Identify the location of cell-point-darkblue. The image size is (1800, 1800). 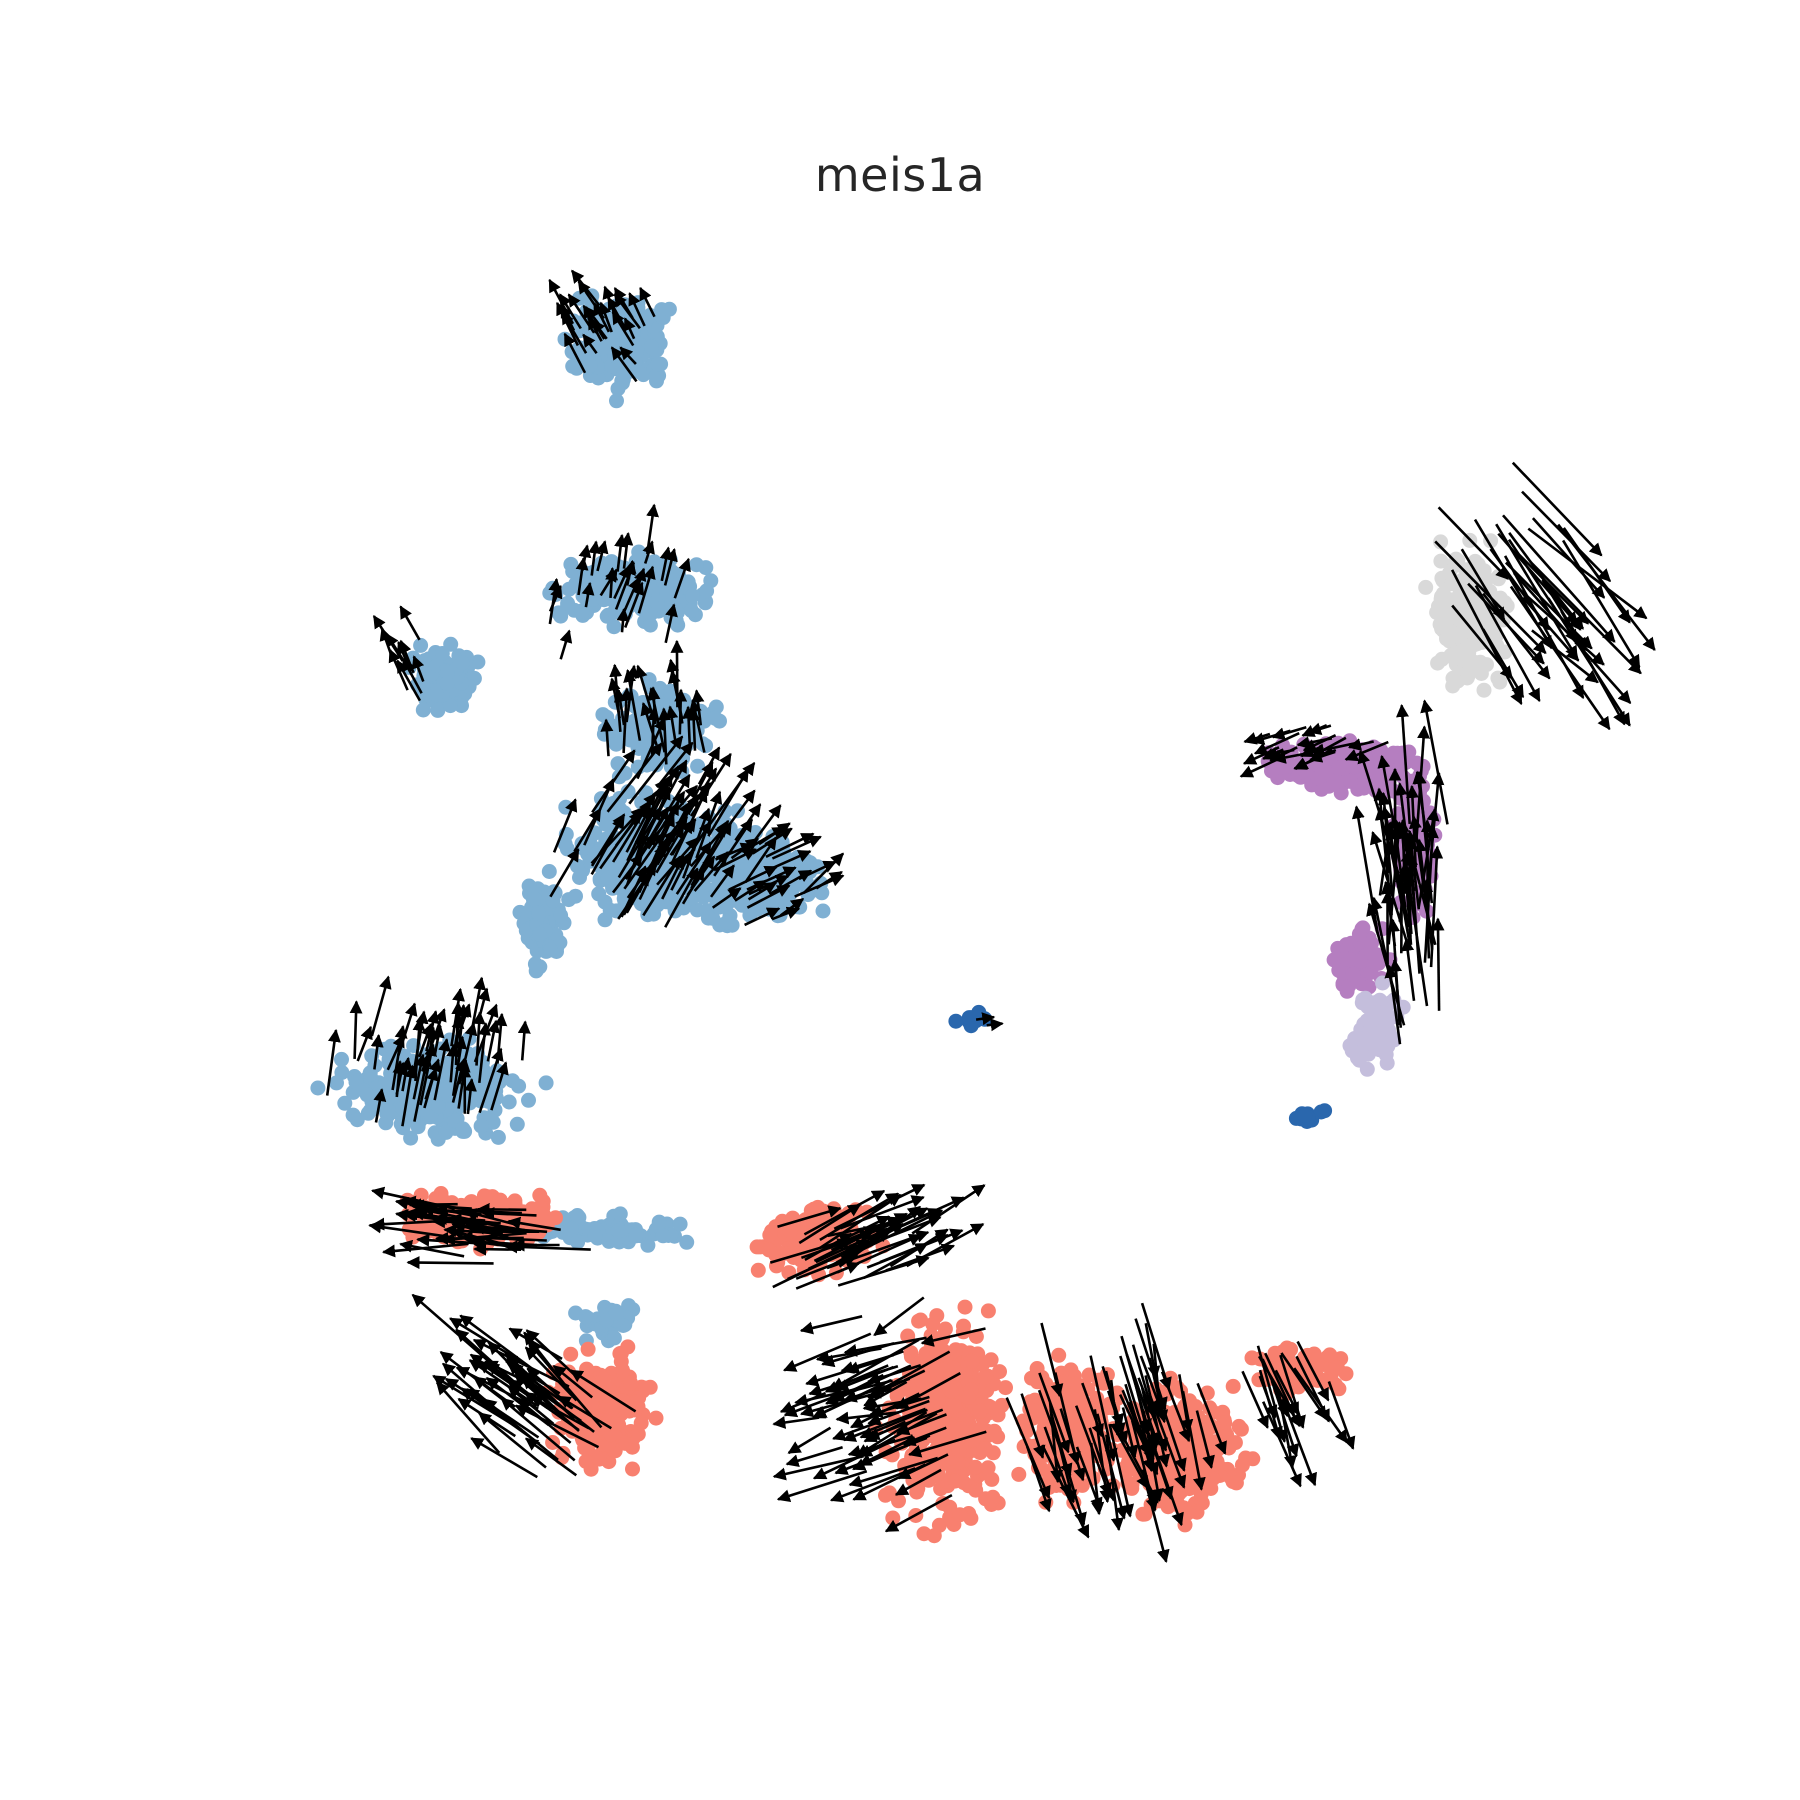
(1305, 1115).